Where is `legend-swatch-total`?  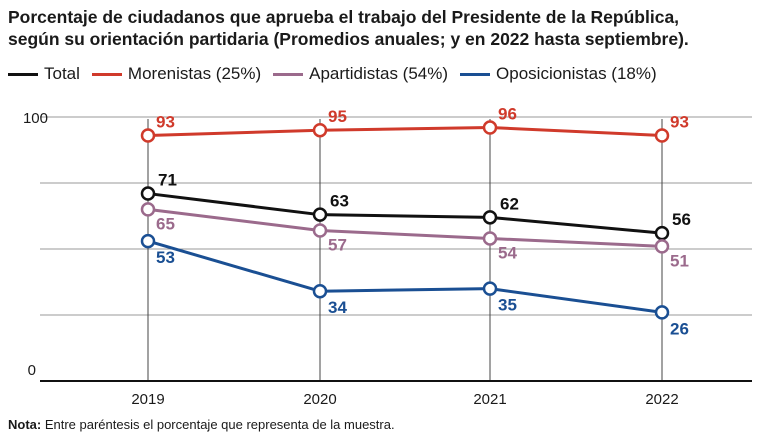 legend-swatch-total is located at coordinates (23, 74).